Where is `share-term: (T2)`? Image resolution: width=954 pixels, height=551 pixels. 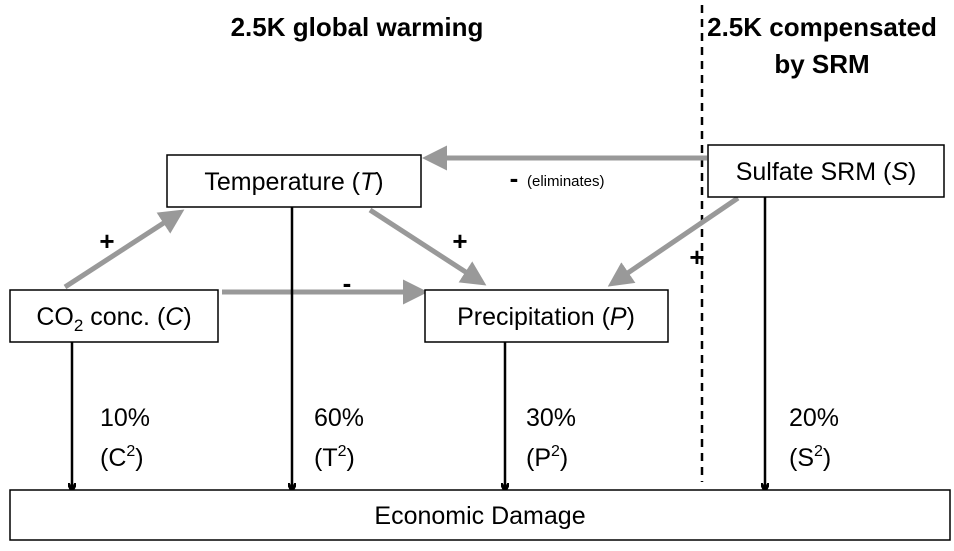
share-term: (T2) is located at coordinates (334, 457).